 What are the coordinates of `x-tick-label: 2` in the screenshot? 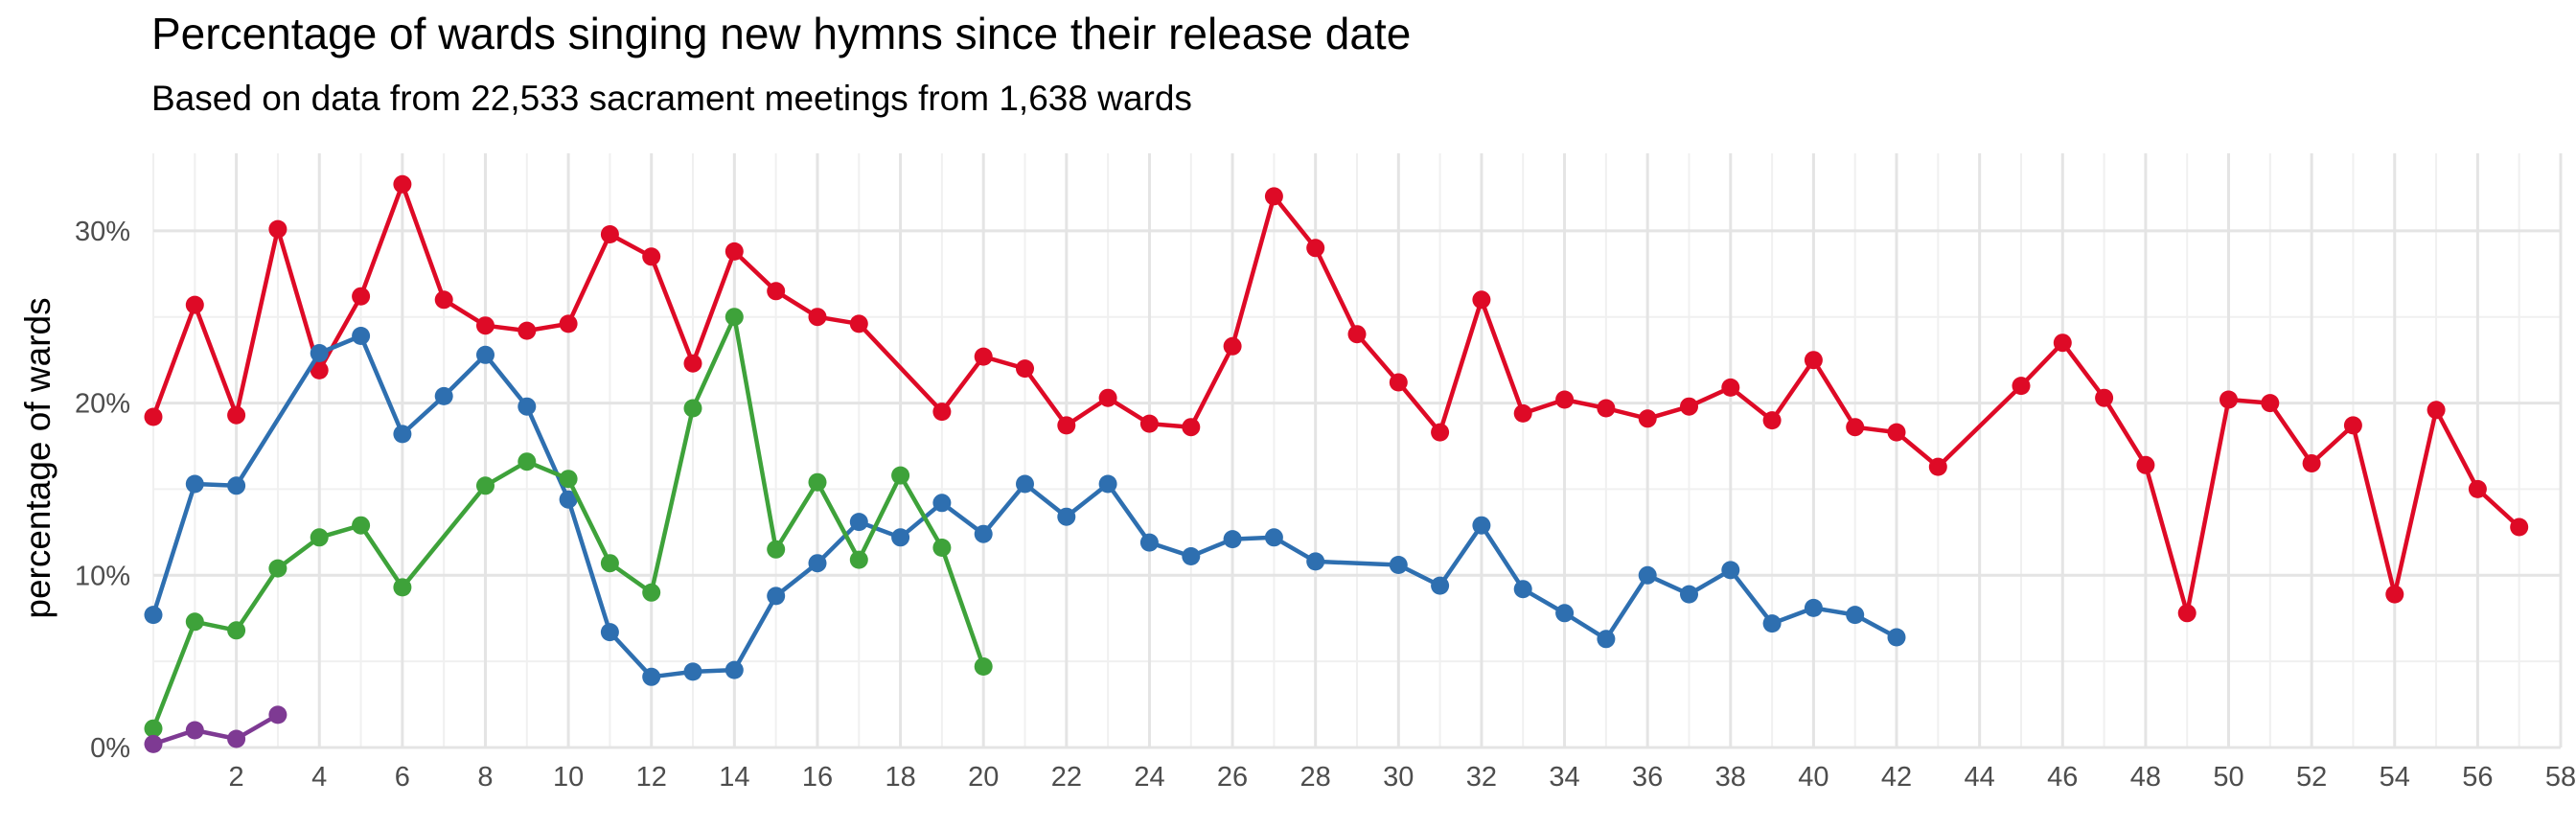 It's located at (236, 777).